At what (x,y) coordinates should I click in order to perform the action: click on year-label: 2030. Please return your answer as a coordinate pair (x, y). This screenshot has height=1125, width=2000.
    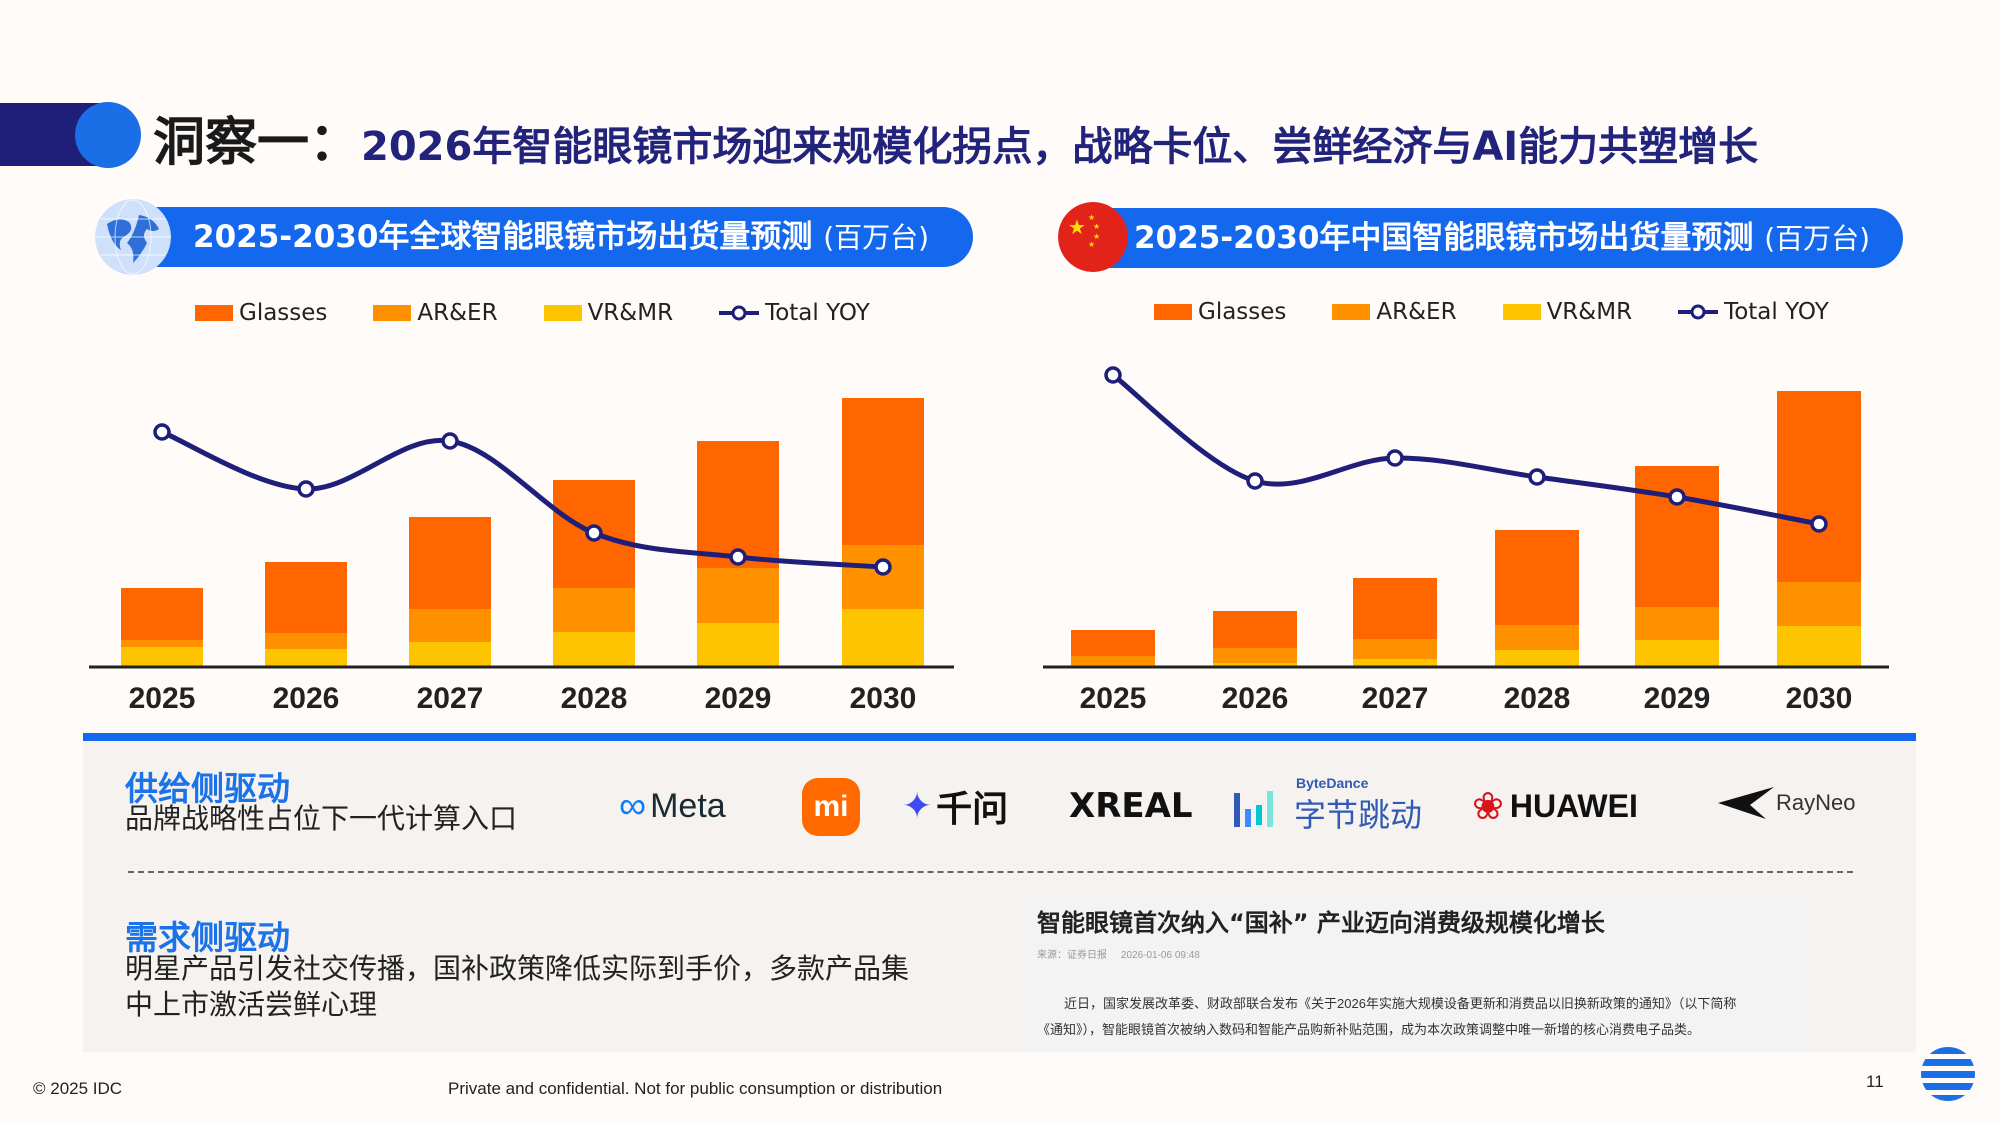
    Looking at the image, I should click on (883, 698).